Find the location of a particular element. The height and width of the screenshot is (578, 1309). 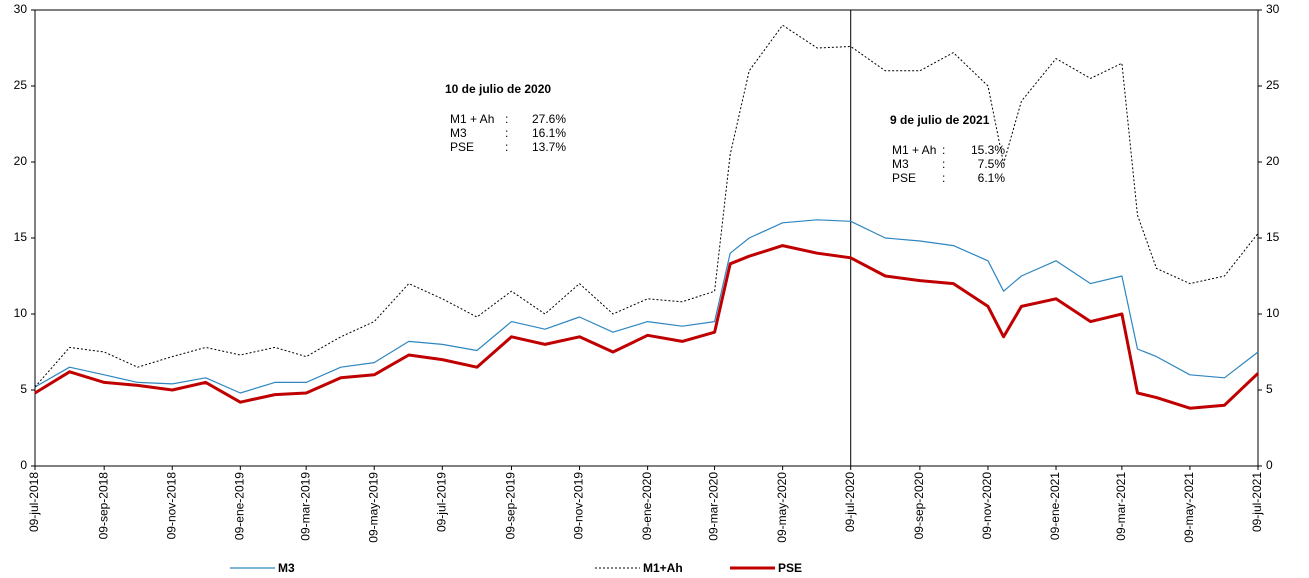

annotation-value: 16.1% is located at coordinates (549, 133).